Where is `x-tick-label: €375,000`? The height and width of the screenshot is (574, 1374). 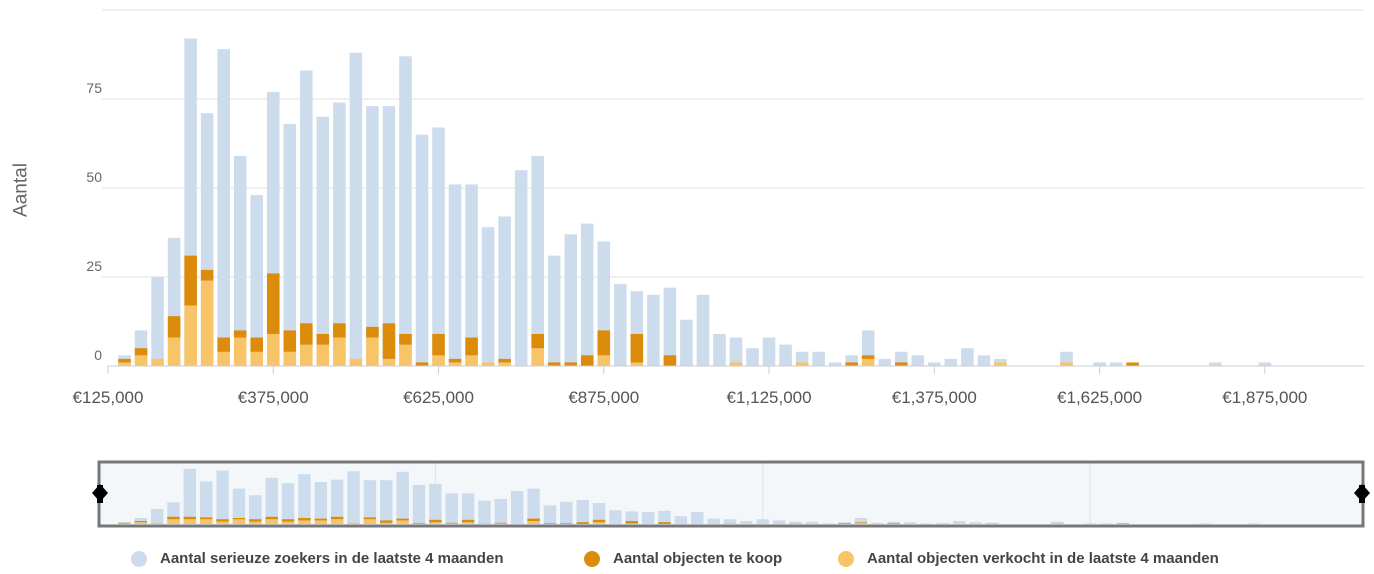
x-tick-label: €375,000 is located at coordinates (273, 397).